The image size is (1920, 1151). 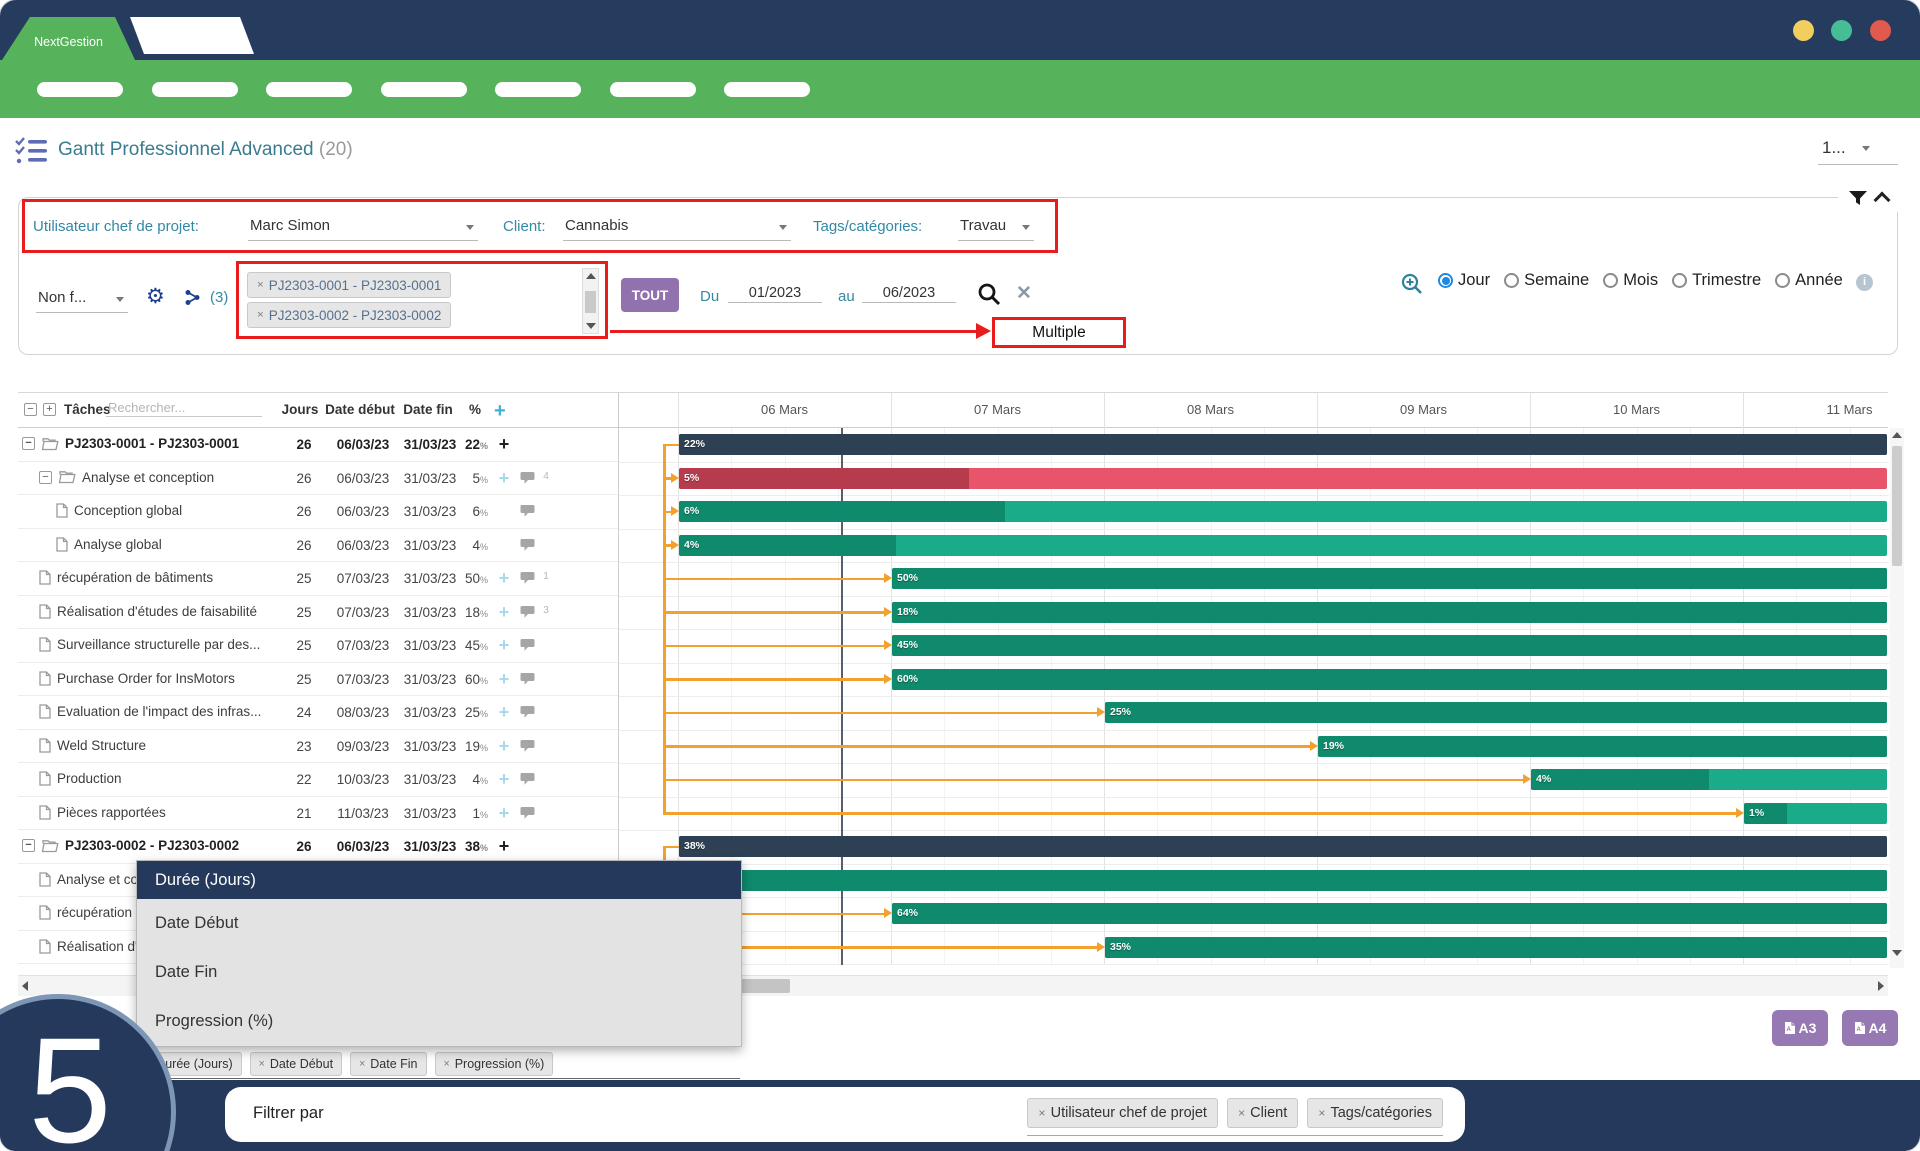 What do you see at coordinates (1897, 506) in the screenshot?
I see `vscrollbar-thumb` at bounding box center [1897, 506].